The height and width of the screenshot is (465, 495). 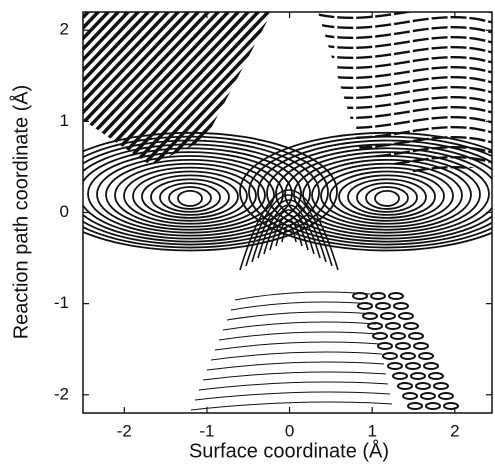 I want to click on x-tick-label: 1, so click(x=371, y=430).